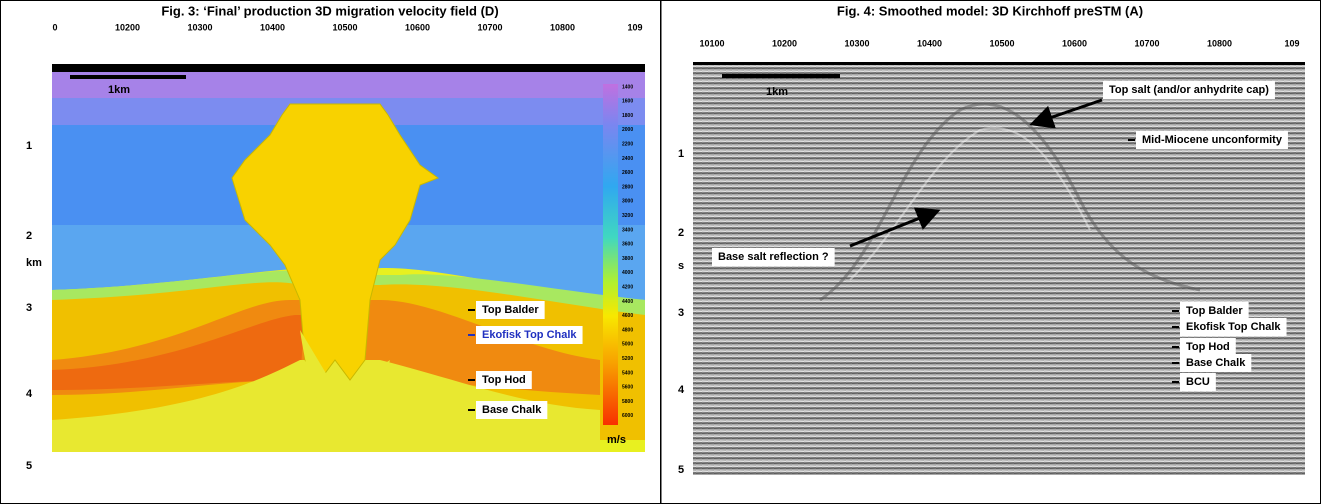 This screenshot has height=504, width=1321. What do you see at coordinates (627, 416) in the screenshot?
I see `colorbar-label: 6000` at bounding box center [627, 416].